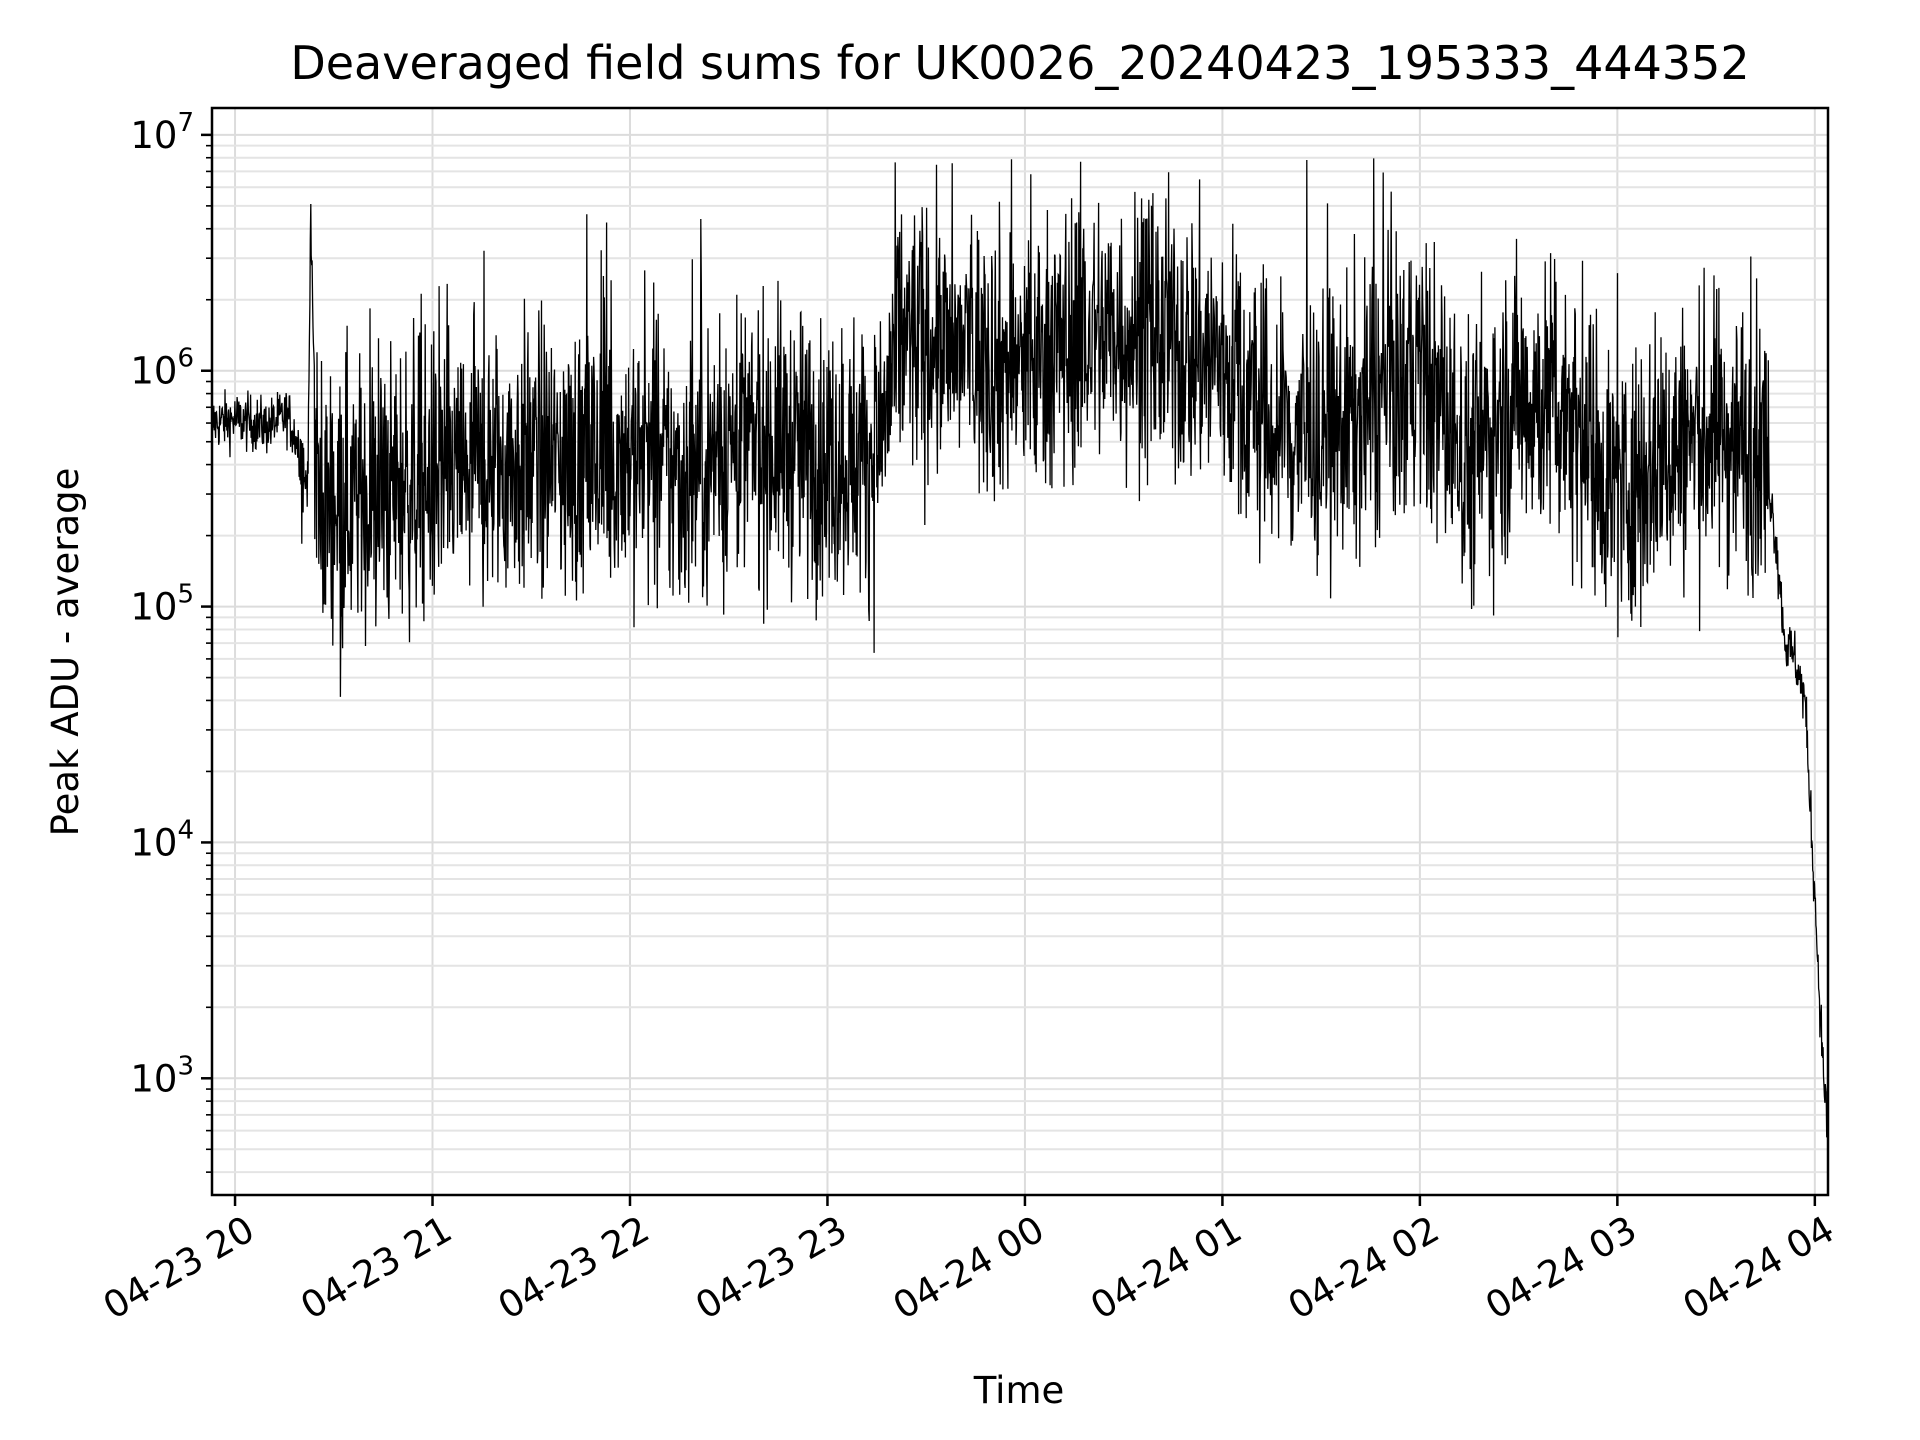 The width and height of the screenshot is (1920, 1440). I want to click on x-tick-label: 04-23 21, so click(376, 1268).